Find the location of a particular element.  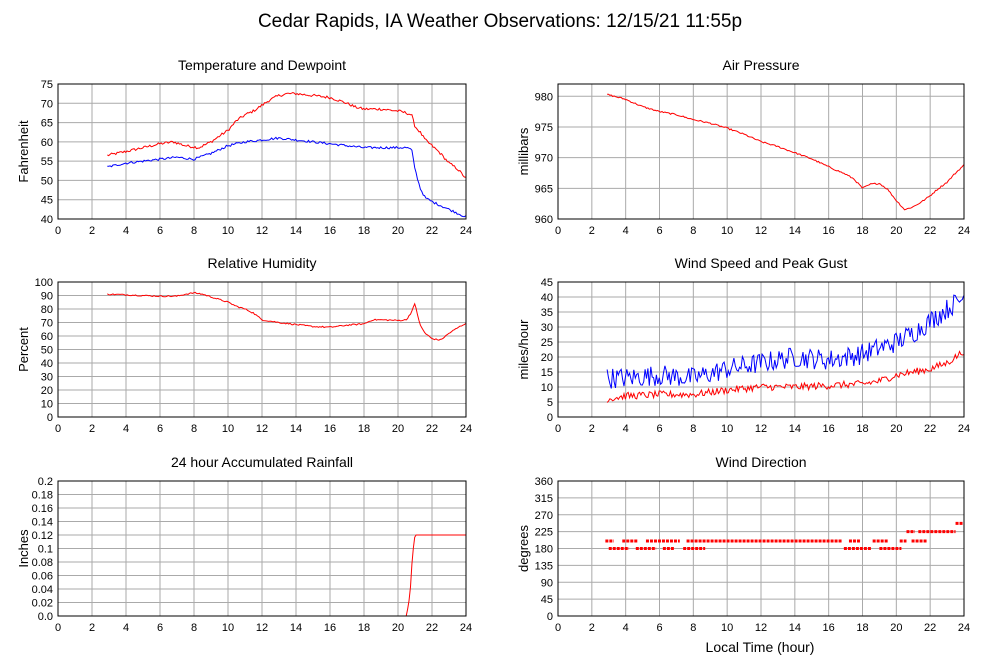

y-tick-label: 90 is located at coordinates (547, 583).